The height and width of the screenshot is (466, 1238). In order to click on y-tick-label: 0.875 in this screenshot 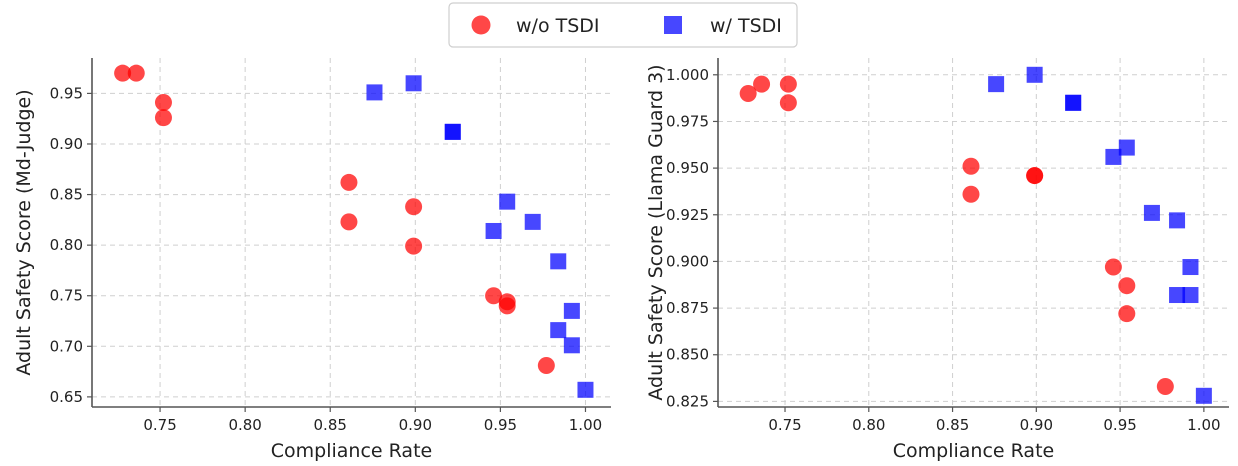, I will do `click(687, 308)`.